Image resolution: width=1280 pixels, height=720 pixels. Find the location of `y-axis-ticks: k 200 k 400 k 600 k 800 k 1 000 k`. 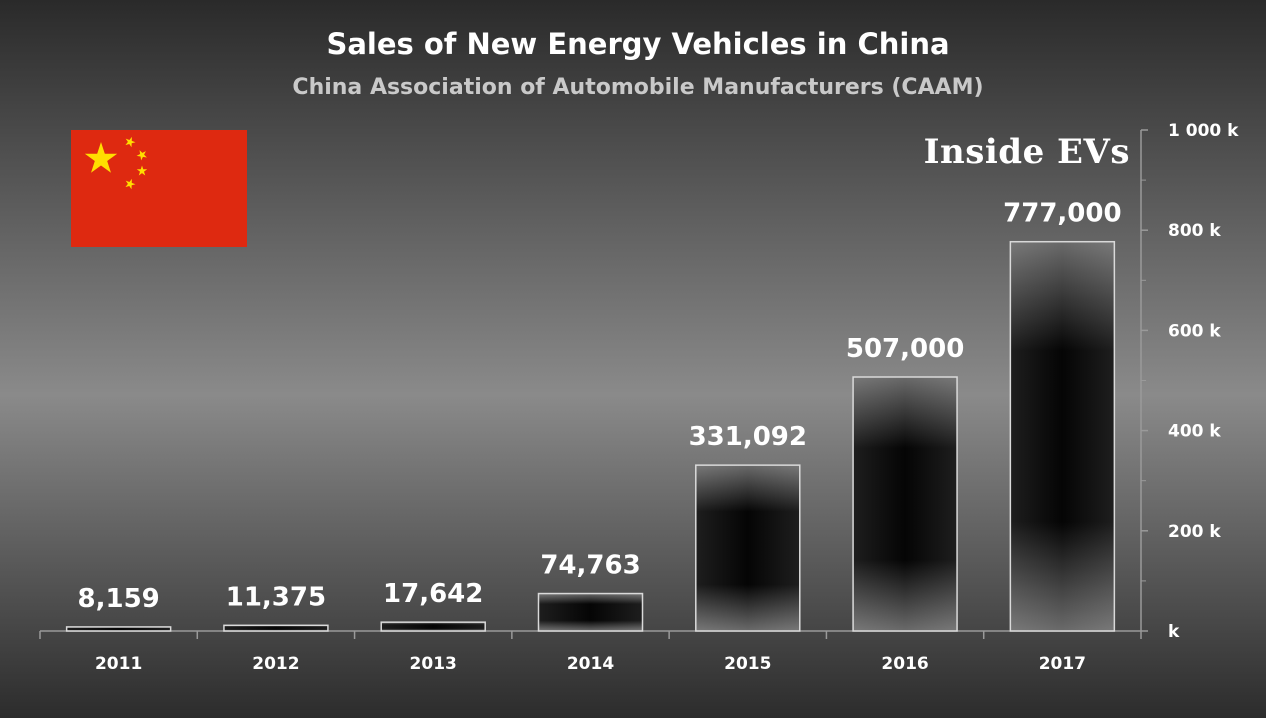

y-axis-ticks: k 200 k 400 k 600 k 800 k 1 000 k is located at coordinates (1190, 381).